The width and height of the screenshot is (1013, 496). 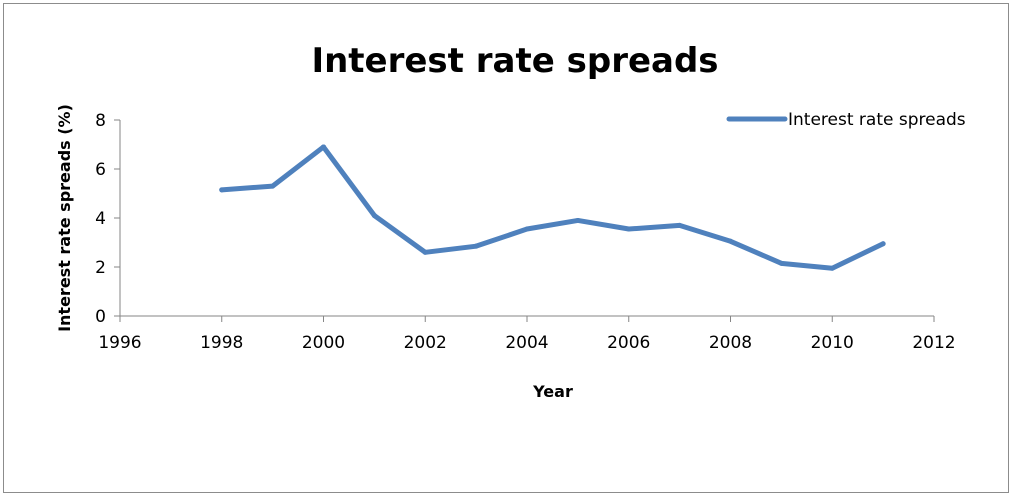 What do you see at coordinates (730, 343) in the screenshot?
I see `x-tick-label: 2008` at bounding box center [730, 343].